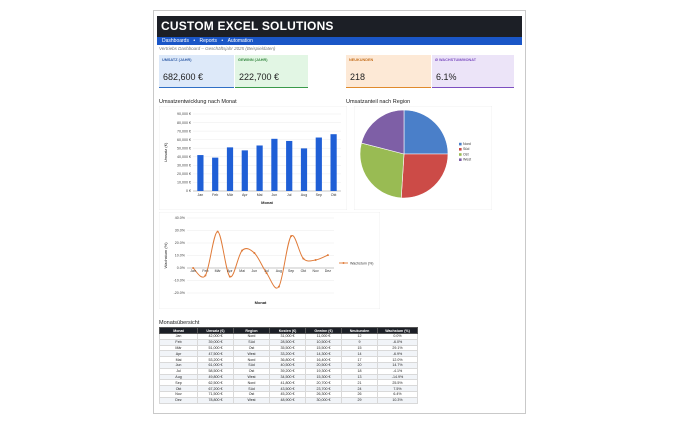  Describe the element at coordinates (184, 114) in the screenshot. I see `y-tick-label: 90,000 €` at that location.